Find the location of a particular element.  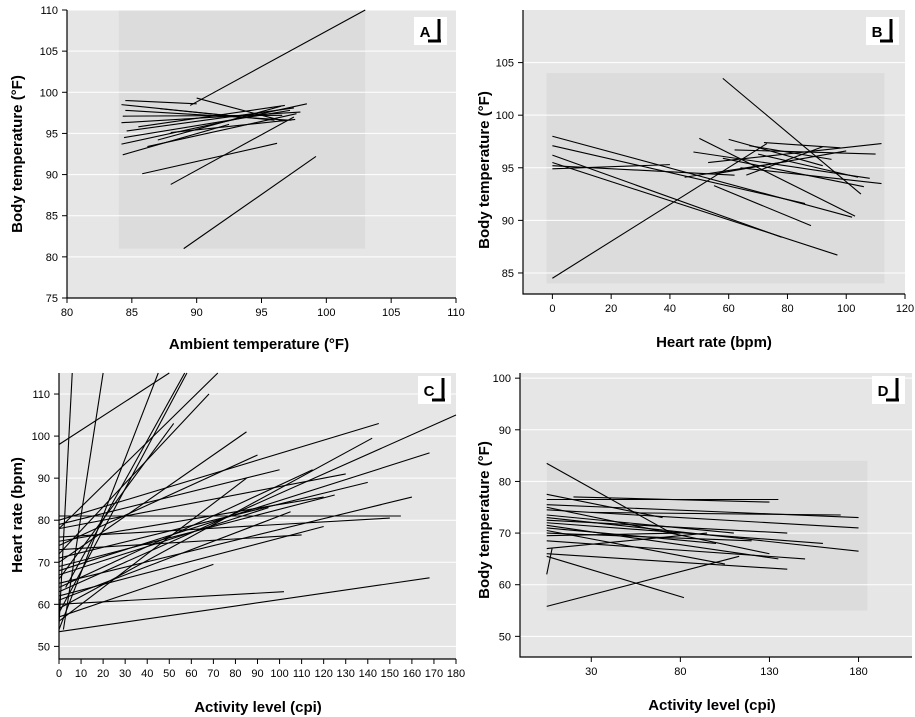

panel-a-shaded-region is located at coordinates (242, 129).